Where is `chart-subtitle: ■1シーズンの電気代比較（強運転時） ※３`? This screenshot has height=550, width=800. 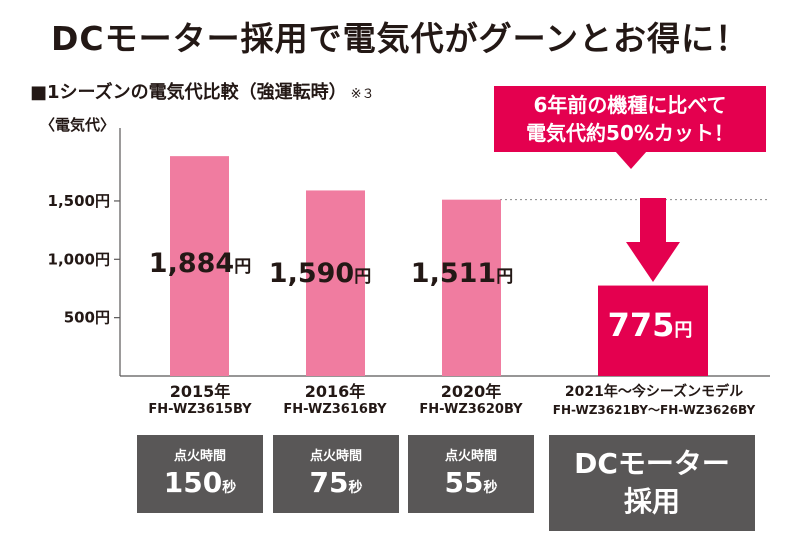 chart-subtitle: ■1シーズンの電気代比較（強運転時） ※３ is located at coordinates (202, 91).